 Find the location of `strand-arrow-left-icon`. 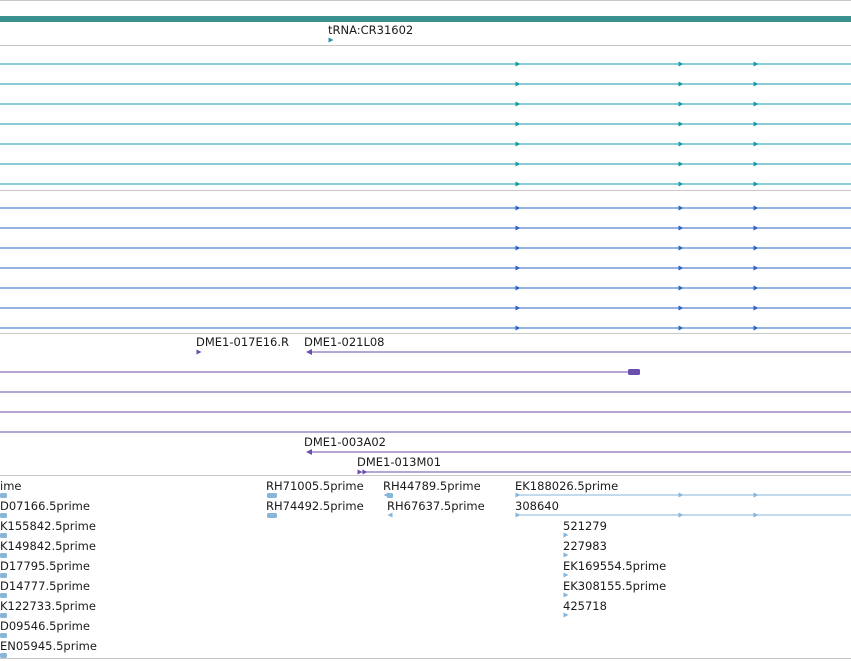

strand-arrow-left-icon is located at coordinates (390, 515).